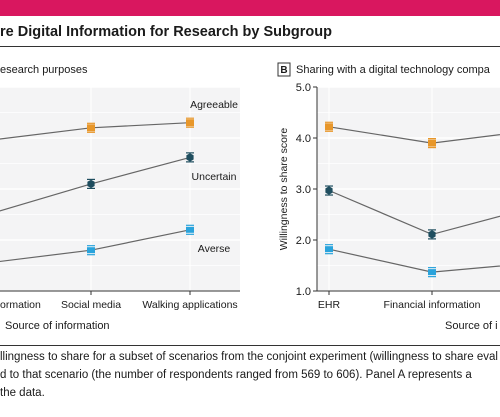 The image size is (500, 417). Describe the element at coordinates (214, 105) in the screenshot. I see `series-label: Agreeable` at that location.